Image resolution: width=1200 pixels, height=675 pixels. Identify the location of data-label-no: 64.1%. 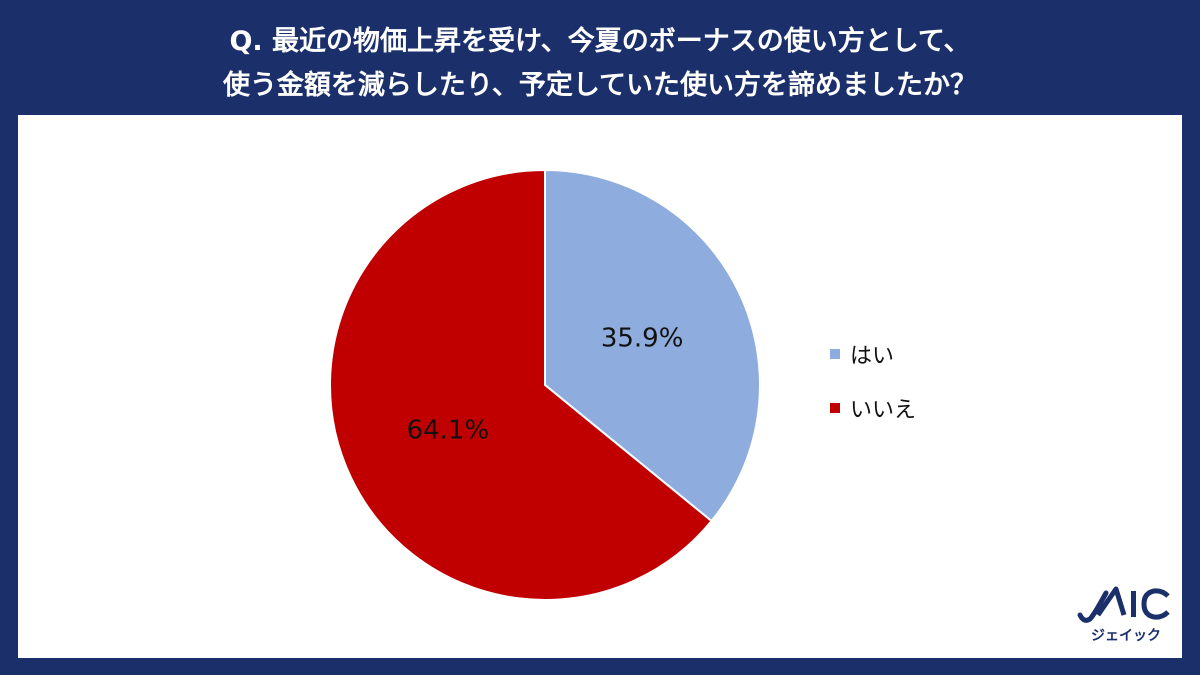
(448, 431).